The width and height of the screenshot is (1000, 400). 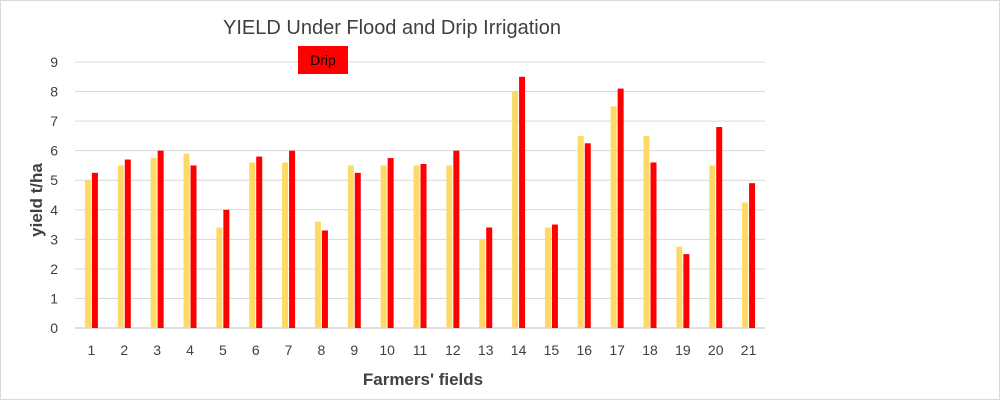 What do you see at coordinates (650, 350) in the screenshot?
I see `x-tick-label: 18` at bounding box center [650, 350].